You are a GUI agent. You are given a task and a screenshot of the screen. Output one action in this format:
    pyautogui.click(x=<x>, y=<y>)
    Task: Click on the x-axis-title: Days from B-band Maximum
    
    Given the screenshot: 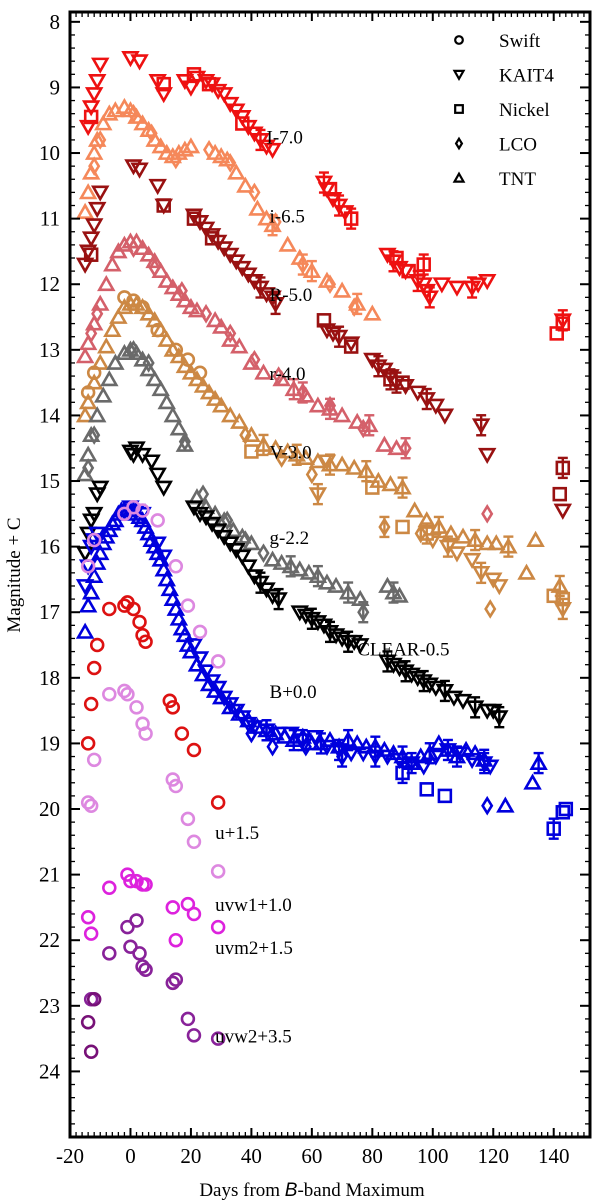 What is the action you would take?
    pyautogui.click(x=312, y=1190)
    